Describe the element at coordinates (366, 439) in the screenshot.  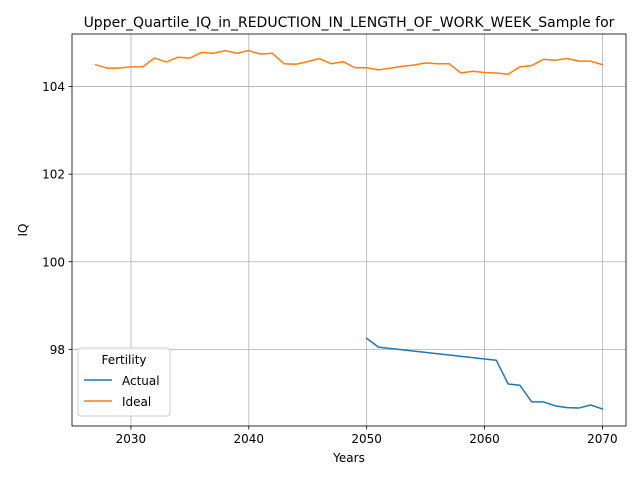
I see `x-tick-label: 2050` at that location.